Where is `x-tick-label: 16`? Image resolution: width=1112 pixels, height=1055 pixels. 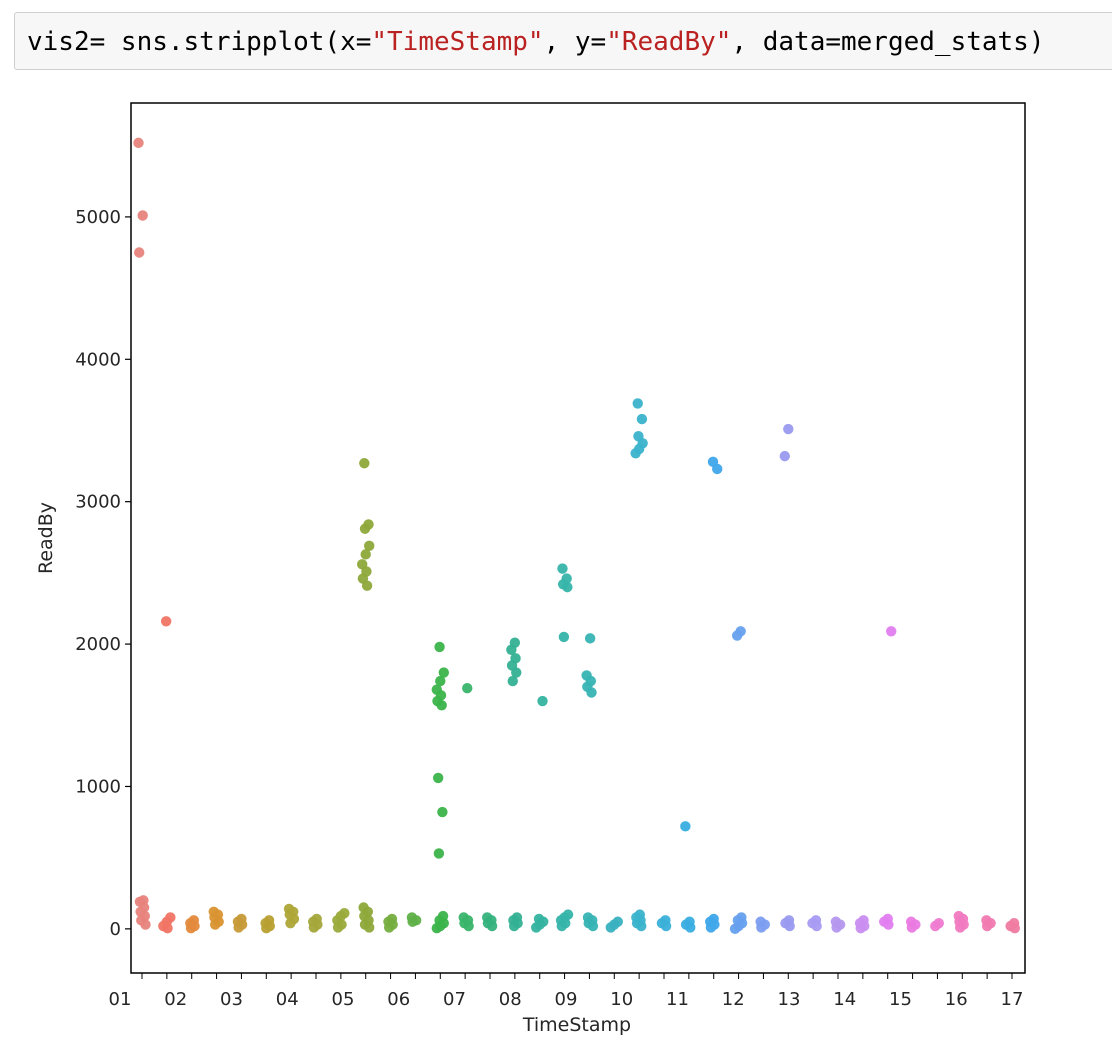 x-tick-label: 16 is located at coordinates (956, 999).